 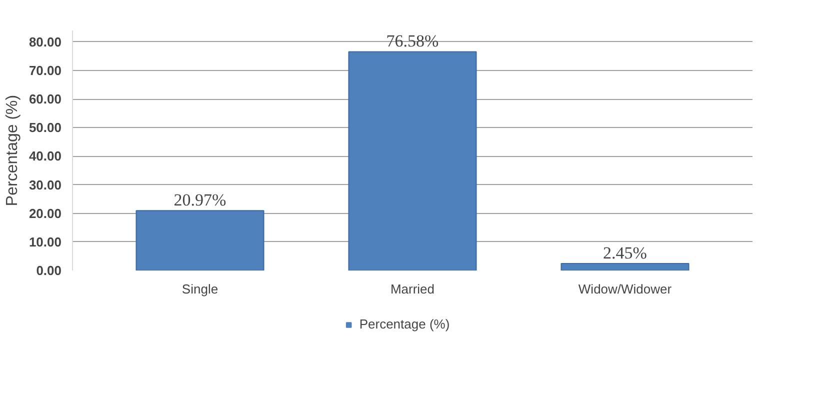 I want to click on y-tick-label: 0.00, so click(x=49, y=270).